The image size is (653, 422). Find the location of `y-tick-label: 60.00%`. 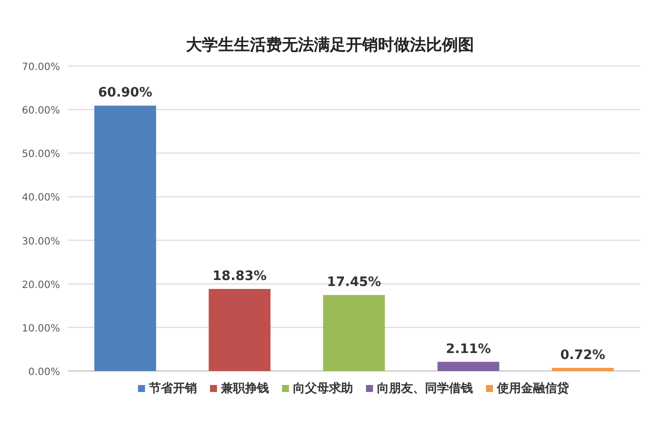

y-tick-label: 60.00% is located at coordinates (41, 111).